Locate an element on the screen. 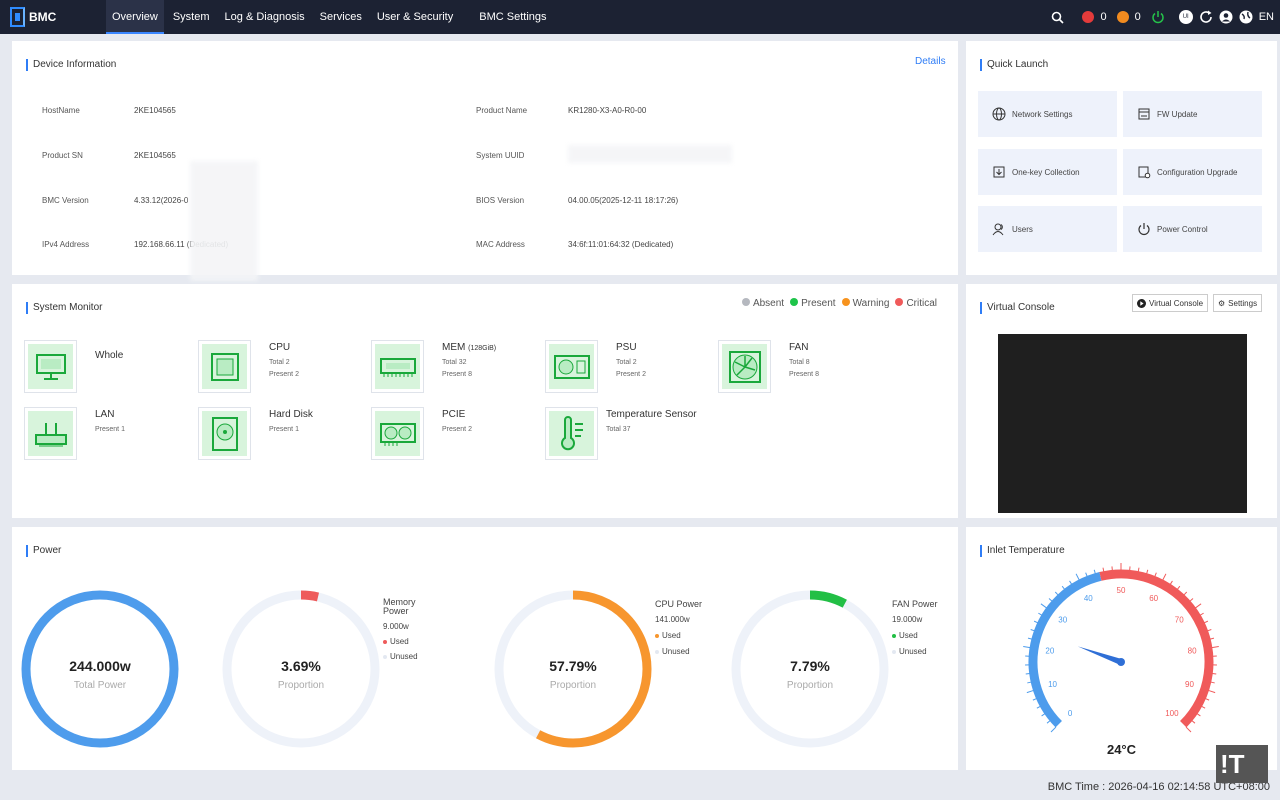 This screenshot has height=800, width=1280. gear-icon: ⚙ is located at coordinates (1222, 303).